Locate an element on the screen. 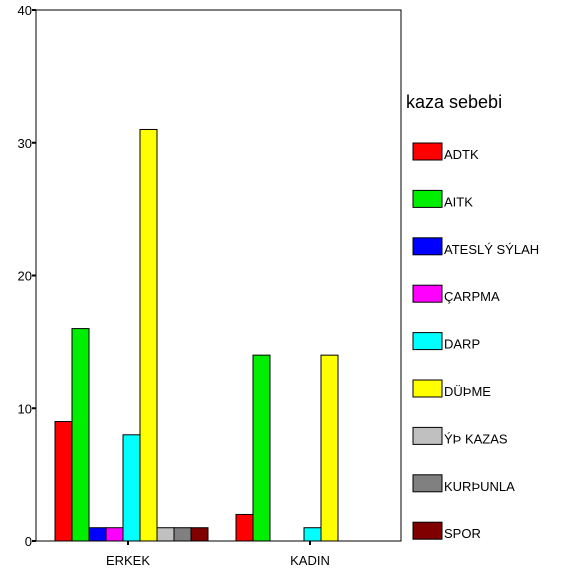  x-tick-label: KADIN is located at coordinates (310, 560).